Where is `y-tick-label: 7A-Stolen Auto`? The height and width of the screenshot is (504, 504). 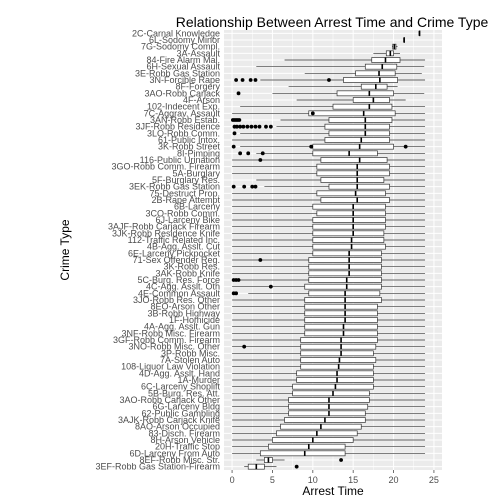 y-tick-label: 7A-Stolen Auto is located at coordinates (190, 360).